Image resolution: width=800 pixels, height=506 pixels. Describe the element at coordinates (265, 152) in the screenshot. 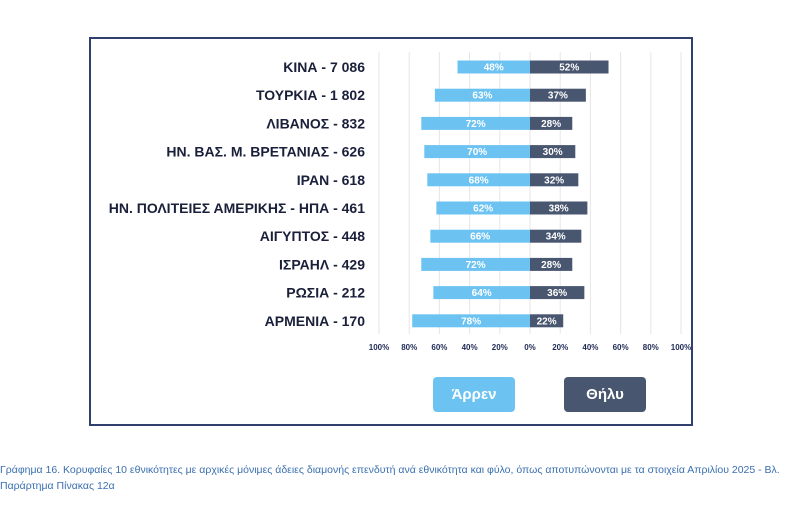

I see `category-label: ΗΝ. ΒΑΣ. Μ. ΒΡΕΤΑΝΙΑΣ - 626` at that location.